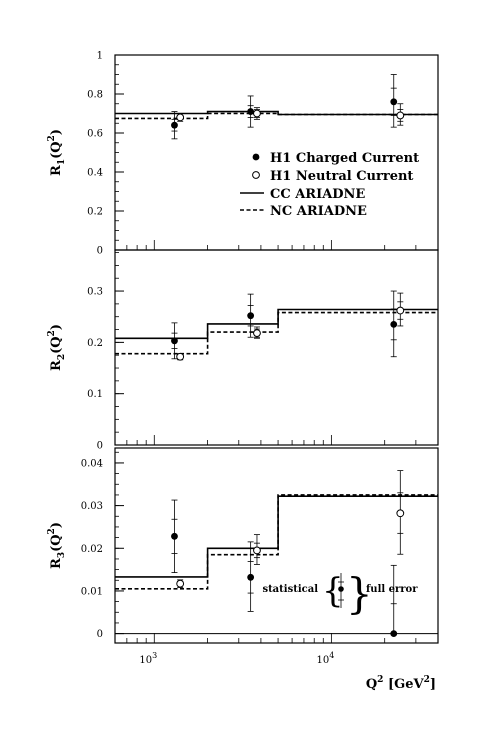 This screenshot has width=489, height=739. Describe the element at coordinates (62, 162) in the screenshot. I see `y-axis-title-sub: 1` at that location.